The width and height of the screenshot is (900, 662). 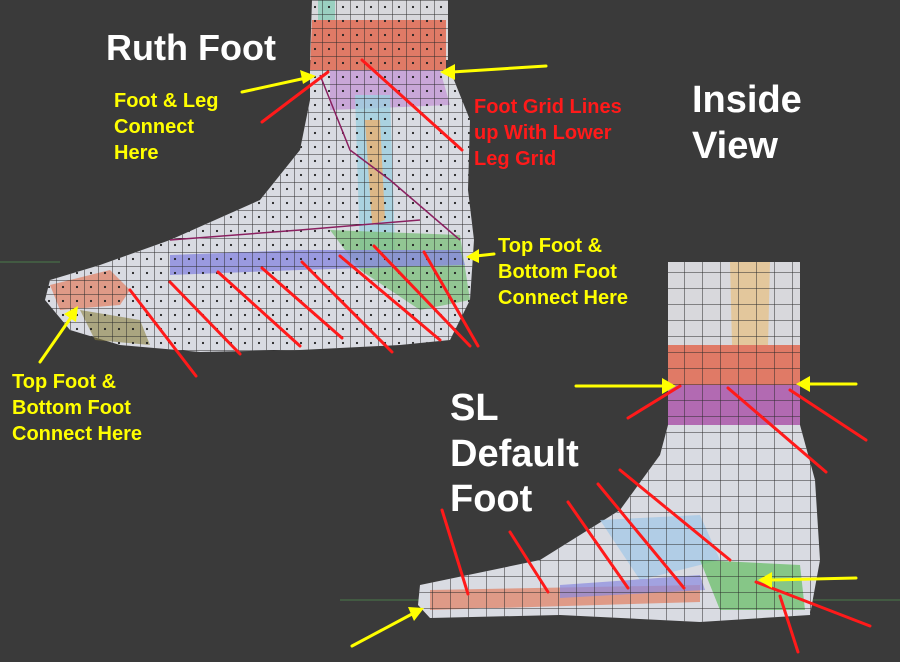 What do you see at coordinates (747, 123) in the screenshot?
I see `inside-view-label: Inside View` at bounding box center [747, 123].